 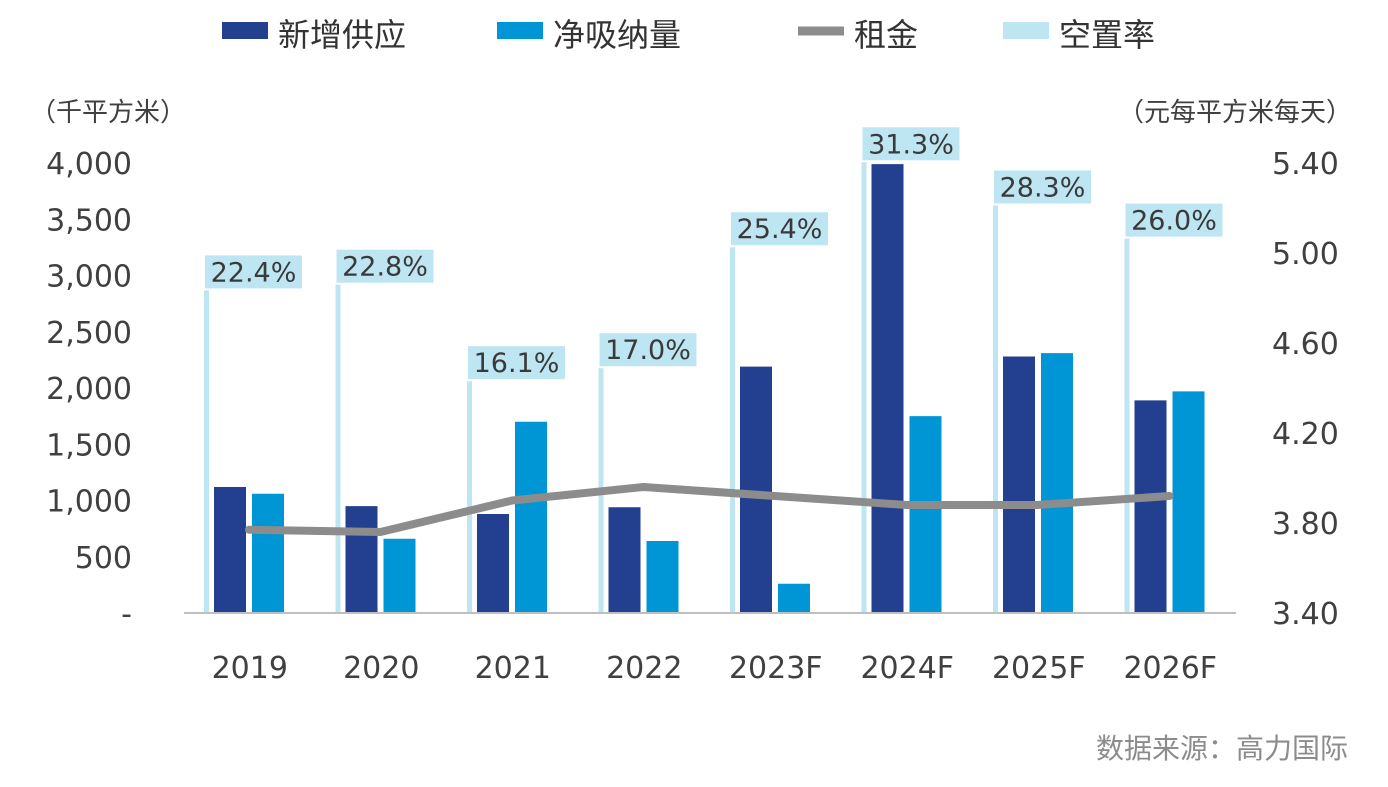 What do you see at coordinates (1305, 524) in the screenshot?
I see `right-tick-label: 3.80` at bounding box center [1305, 524].